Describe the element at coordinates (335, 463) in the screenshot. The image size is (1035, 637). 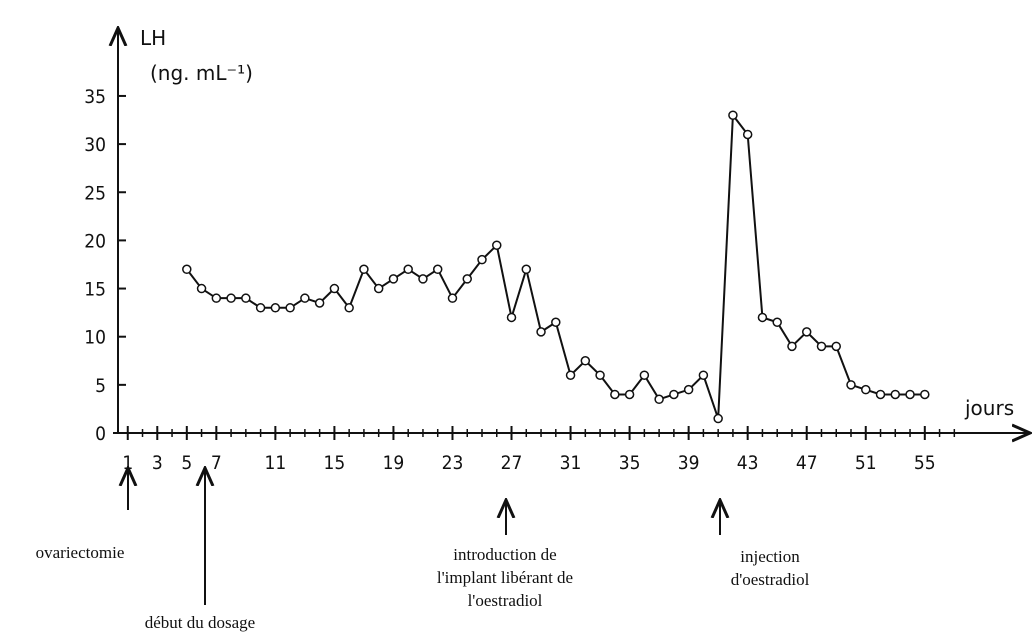
I see `x-tick-label: 15` at that location.